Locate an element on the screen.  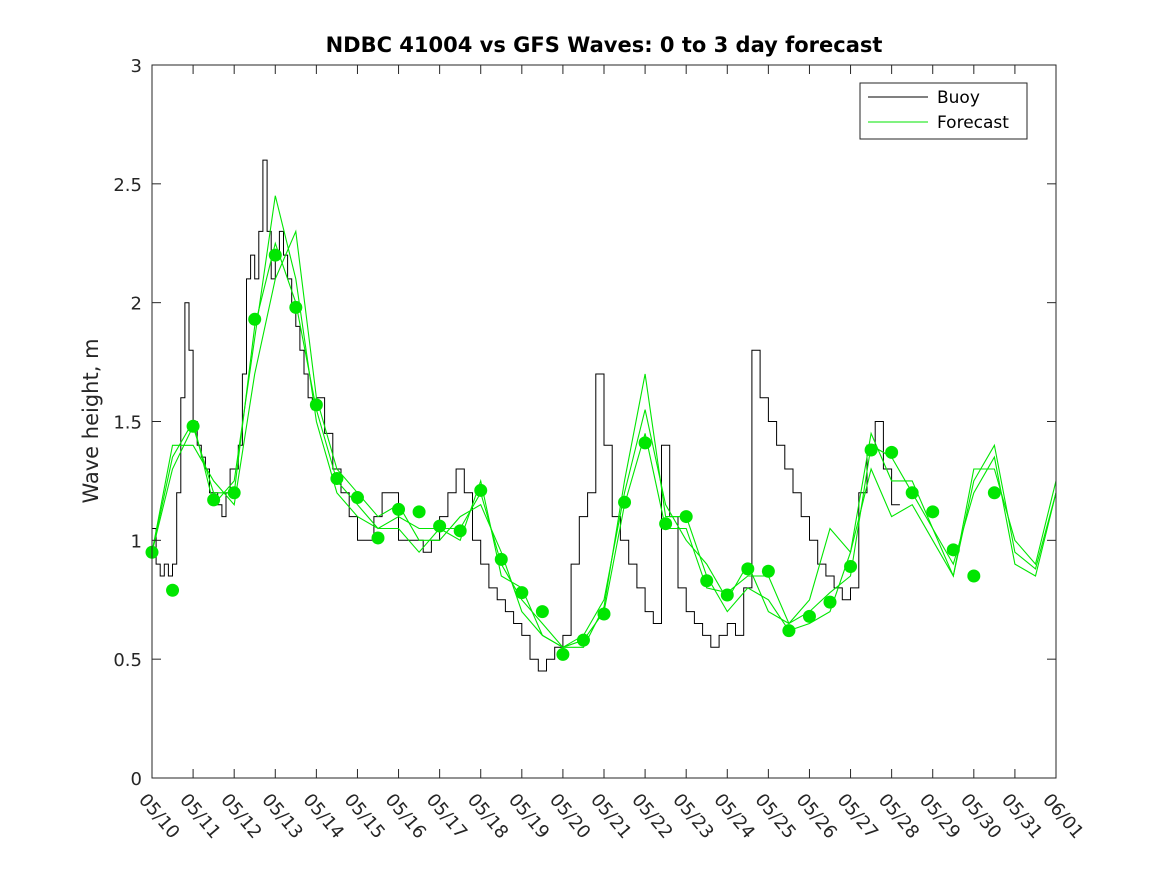
x-tick-label: 05/29 is located at coordinates (939, 816).